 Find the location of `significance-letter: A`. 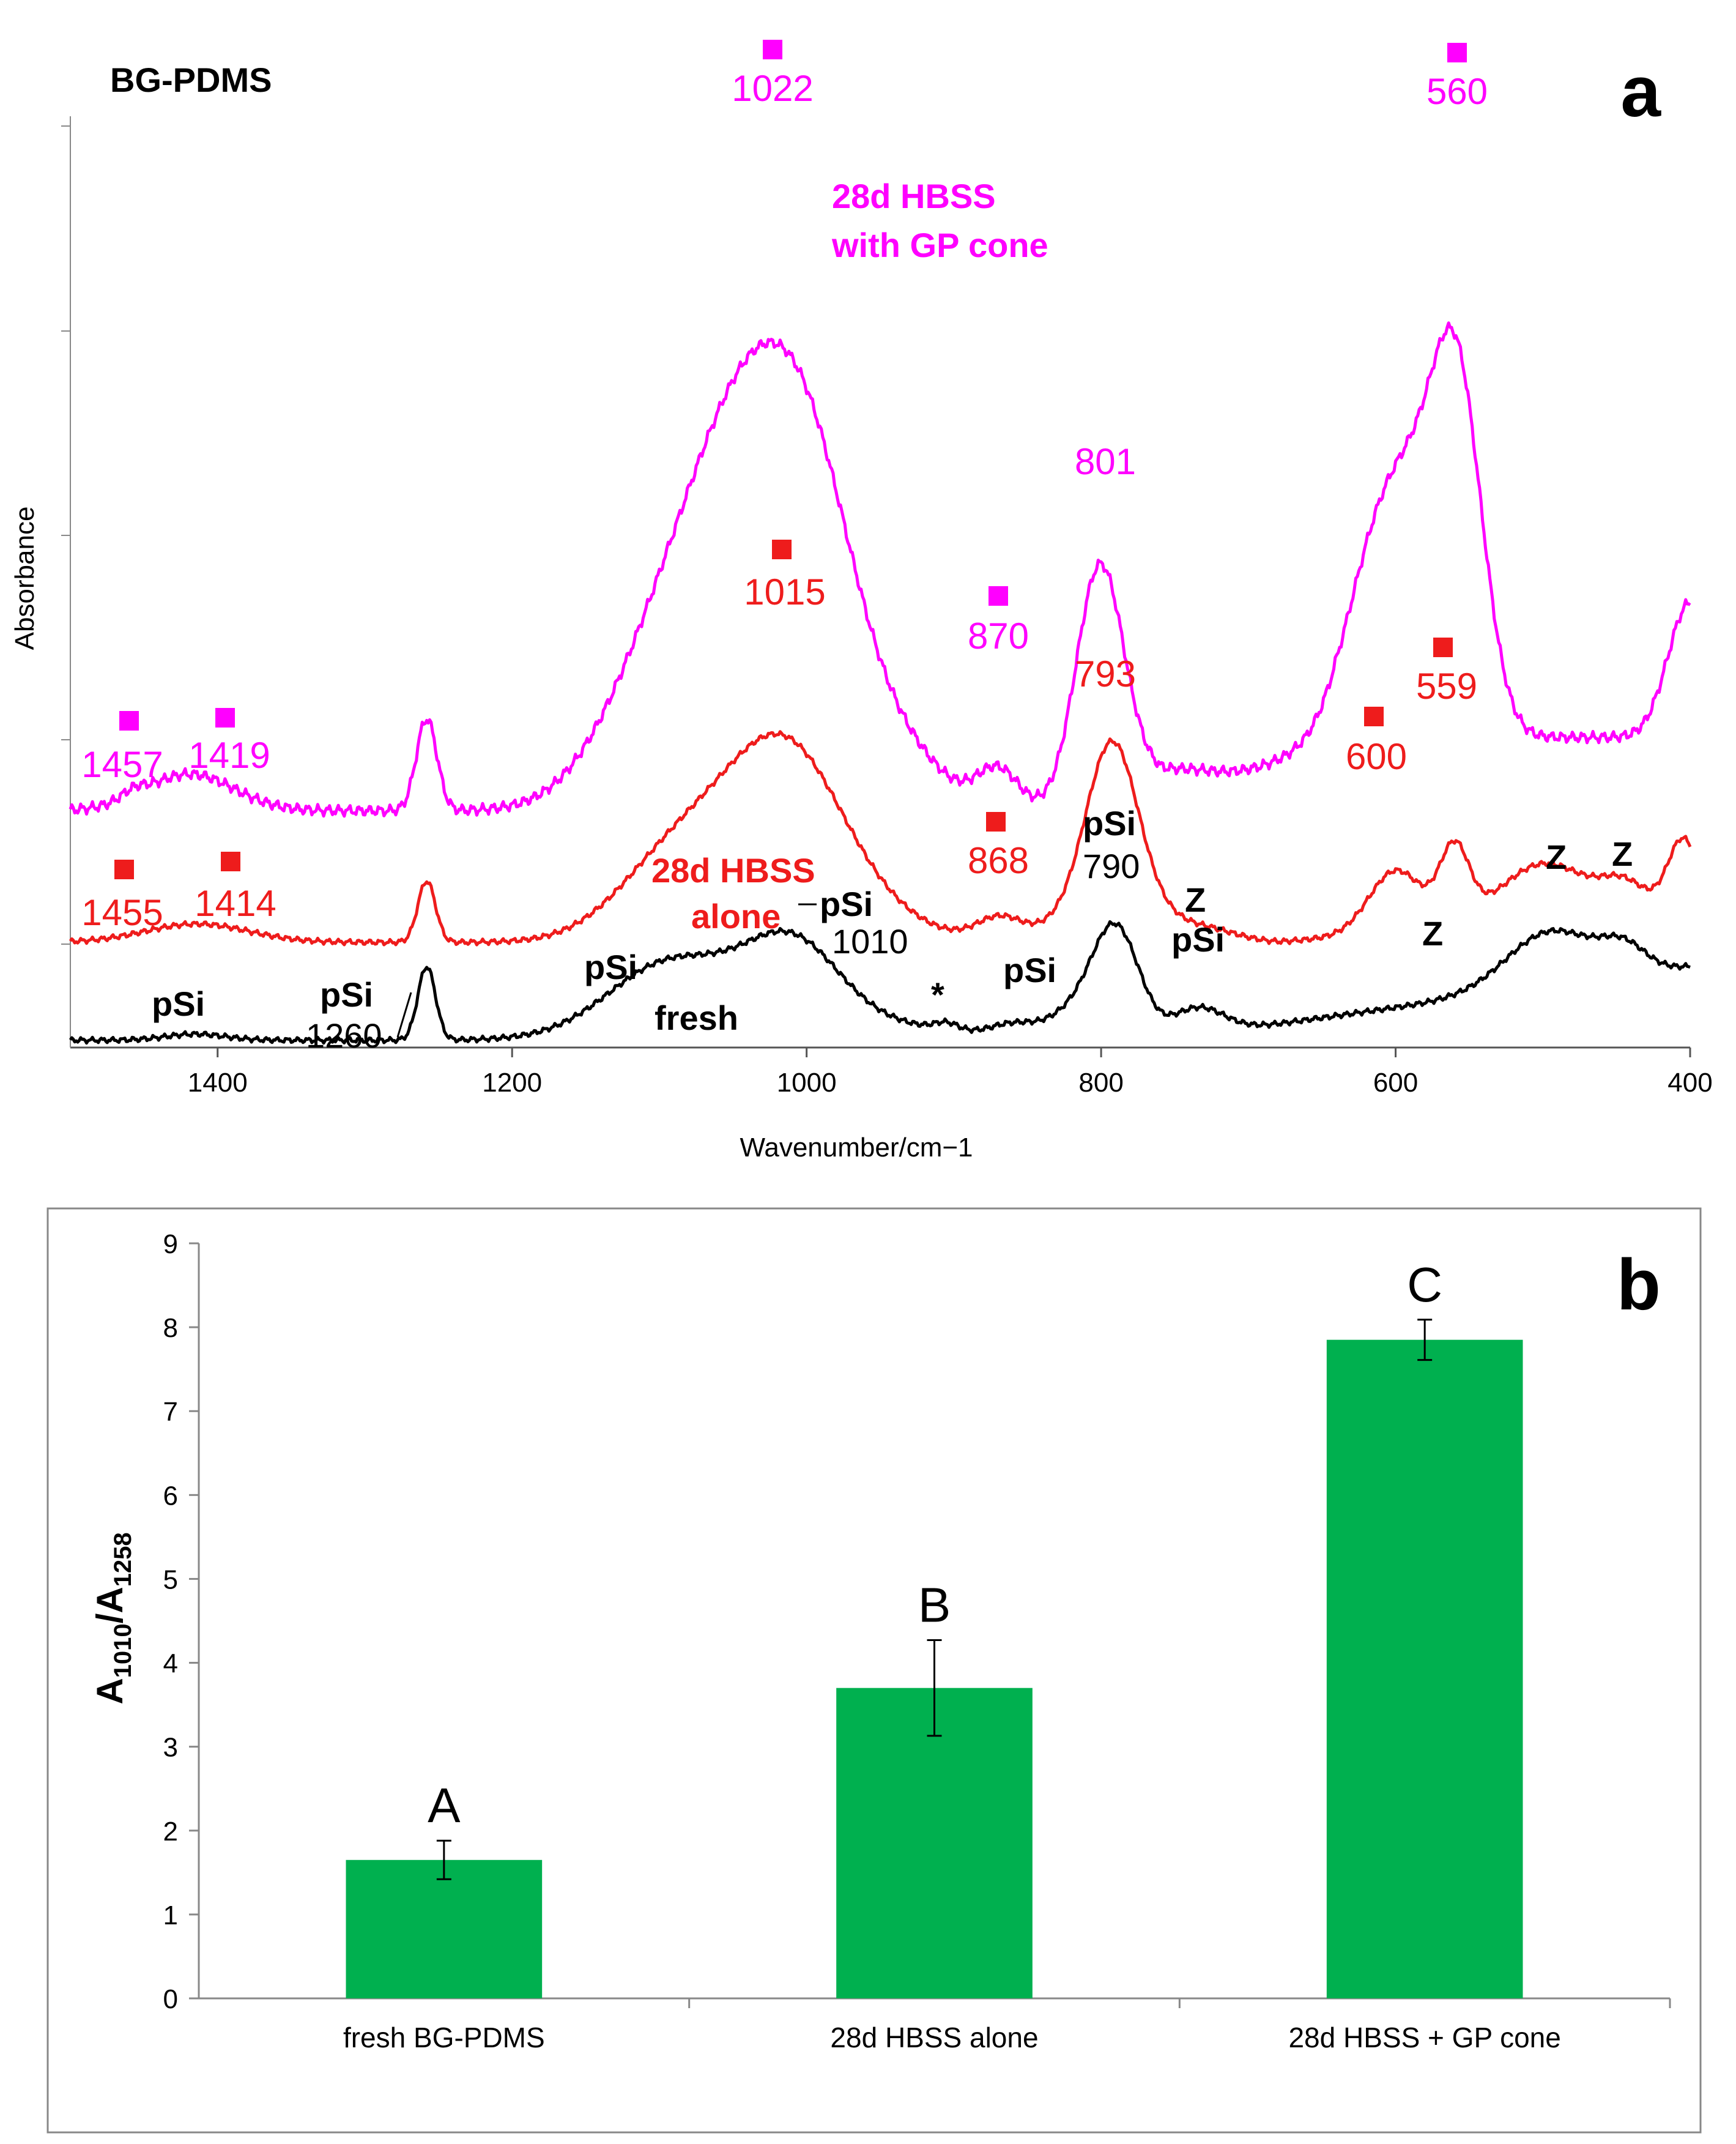

significance-letter: A is located at coordinates (444, 1805).